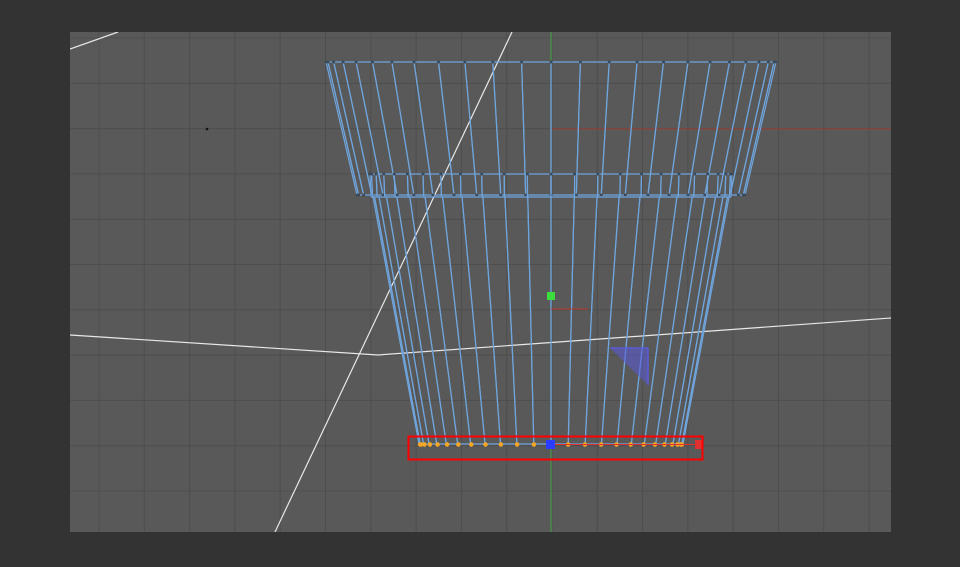  Describe the element at coordinates (629, 366) in the screenshot. I see `move-gizmo-icon` at that location.